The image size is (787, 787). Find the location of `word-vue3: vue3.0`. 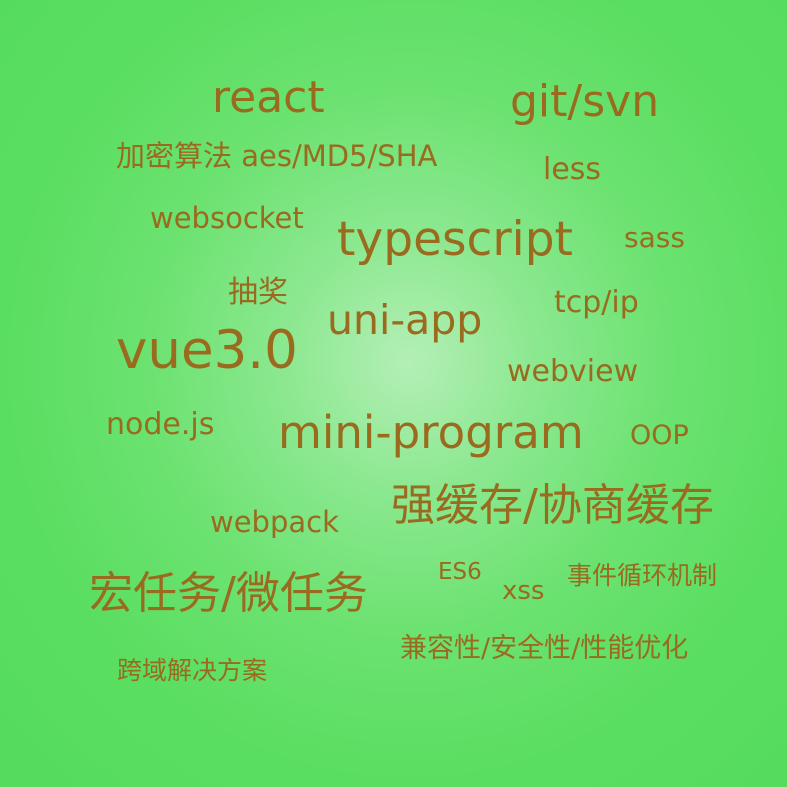

word-vue3: vue3.0 is located at coordinates (207, 350).